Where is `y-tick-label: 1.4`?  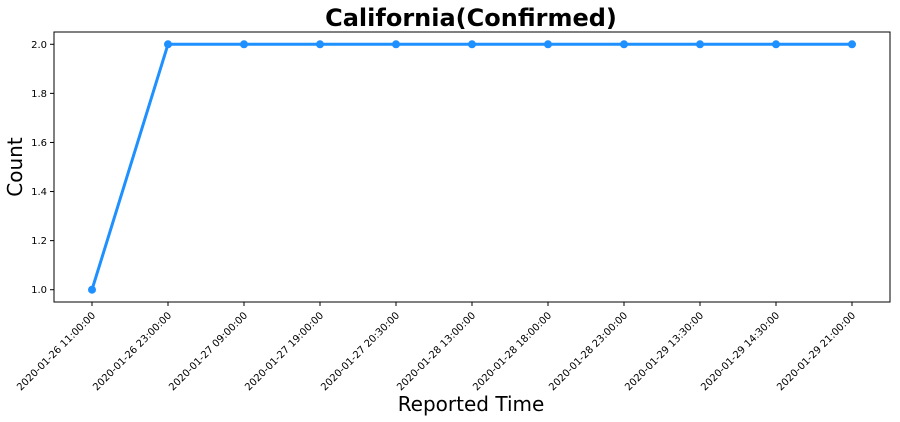 y-tick-label: 1.4 is located at coordinates (39, 192).